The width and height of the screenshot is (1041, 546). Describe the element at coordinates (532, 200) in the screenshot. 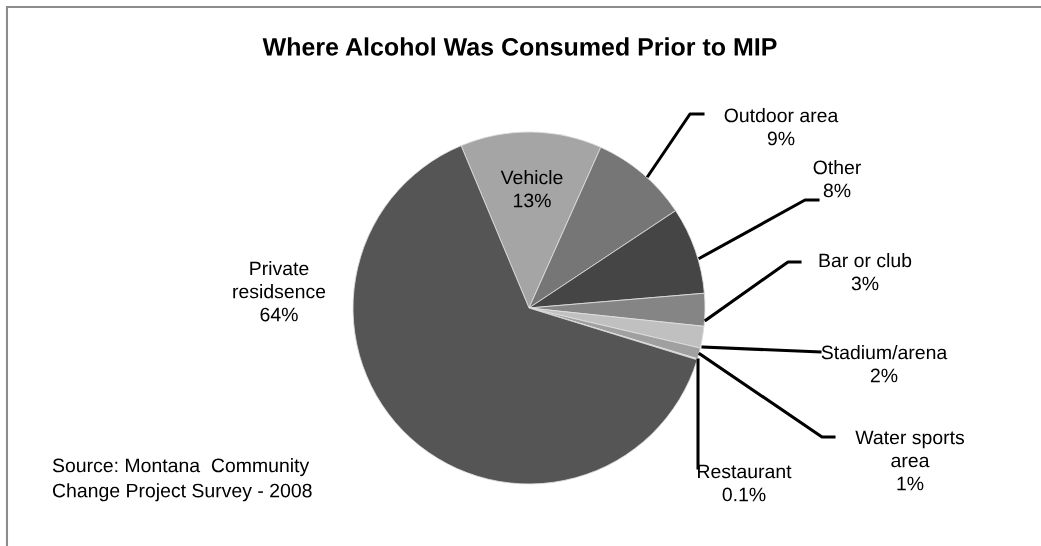

I see `data-label: 13%` at that location.